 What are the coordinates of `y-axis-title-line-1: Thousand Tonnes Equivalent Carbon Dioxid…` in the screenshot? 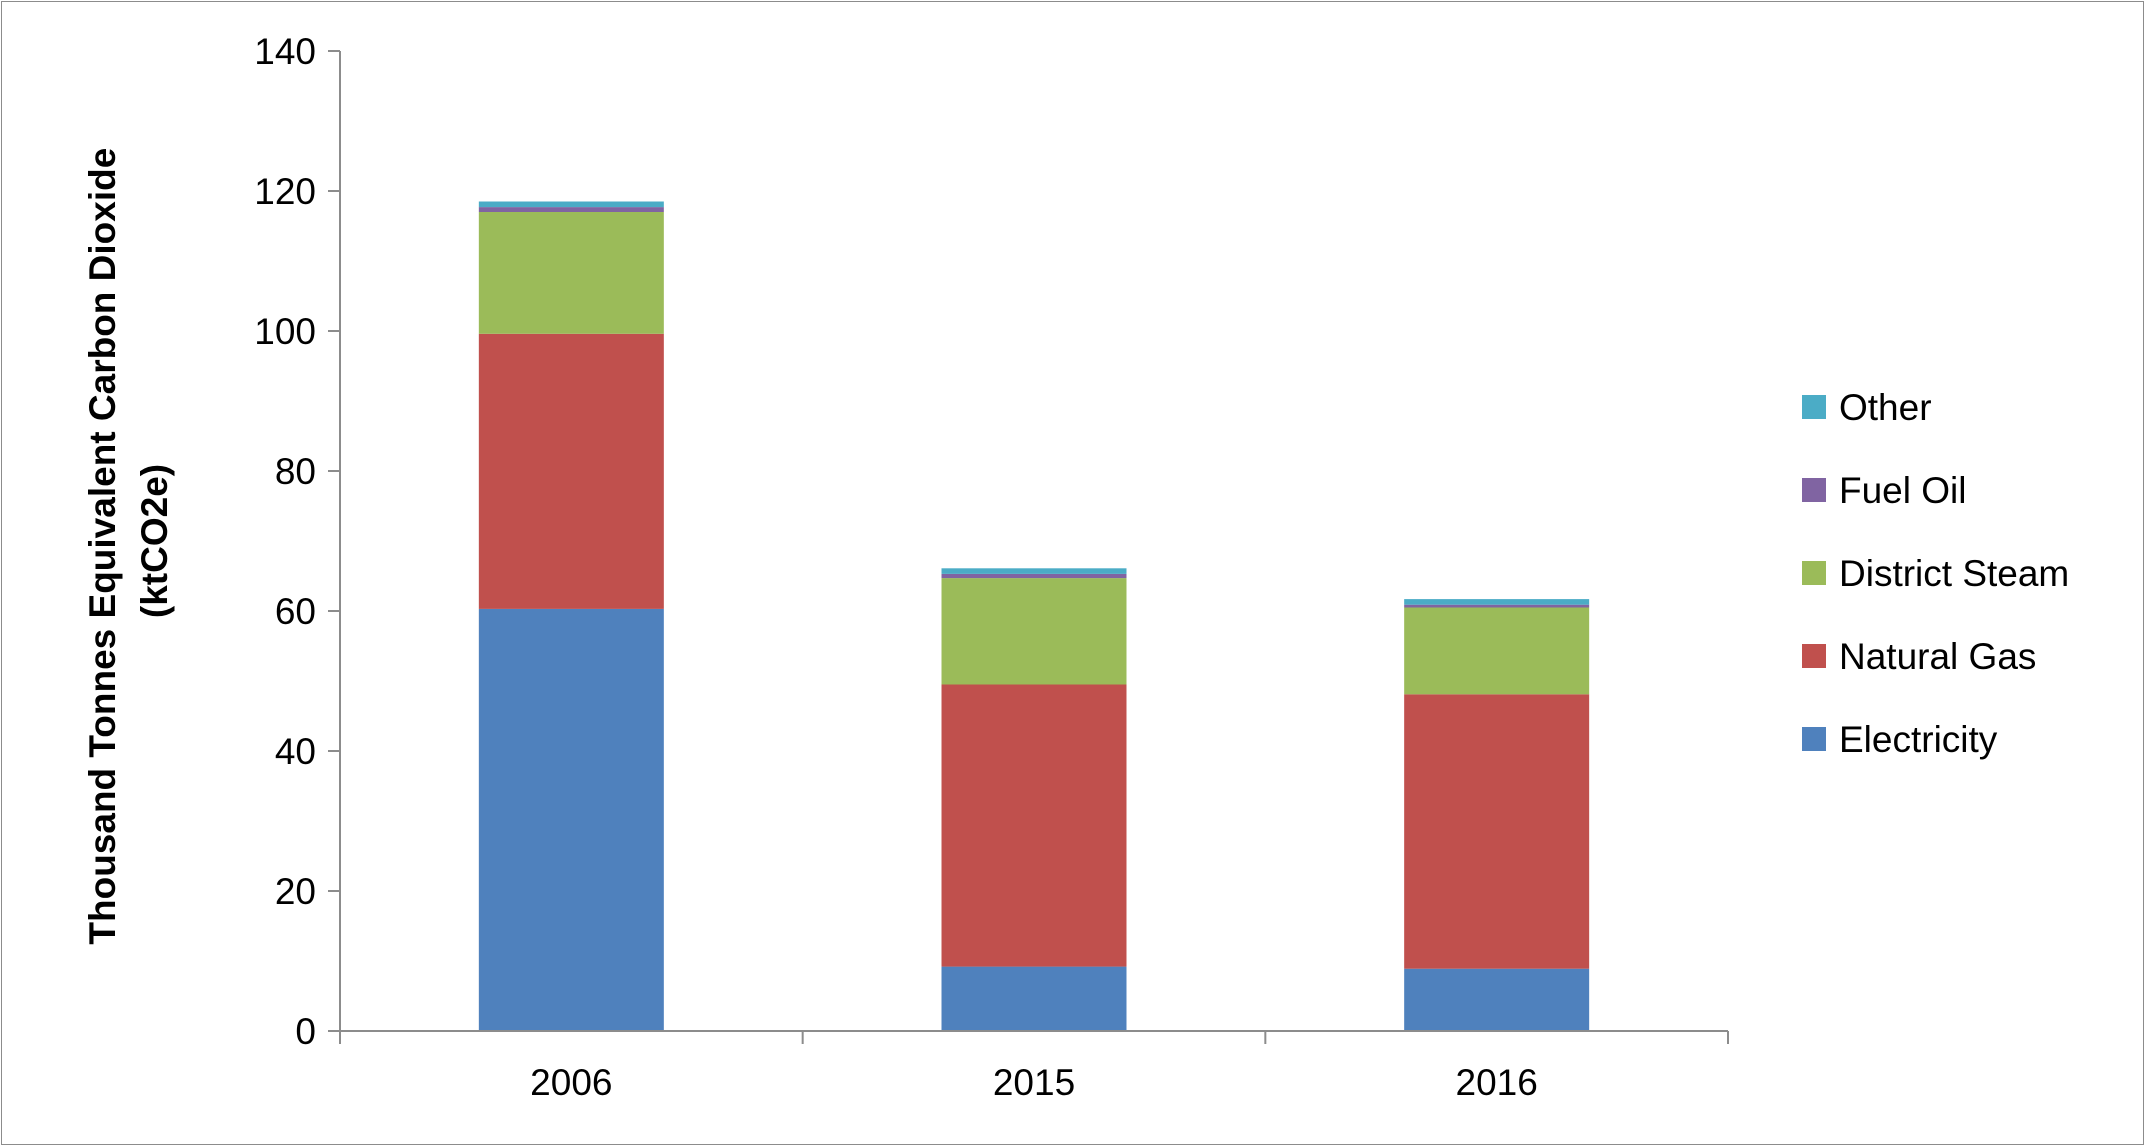 It's located at (102, 546).